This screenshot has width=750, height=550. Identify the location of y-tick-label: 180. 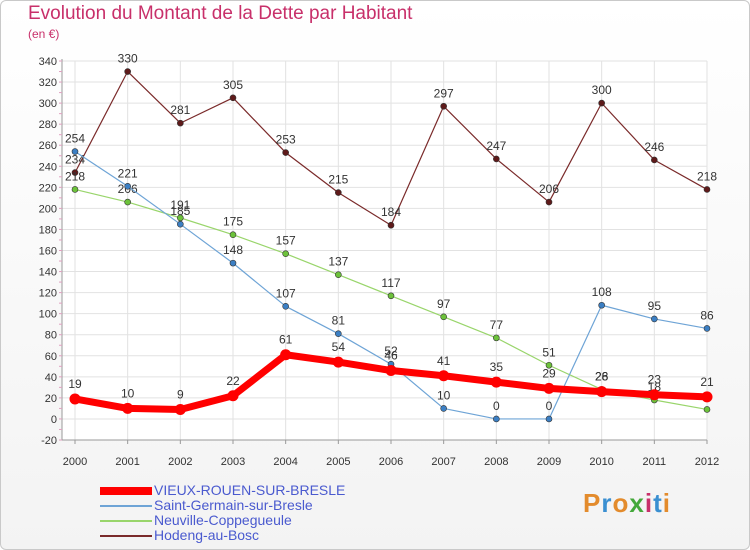
(48, 230).